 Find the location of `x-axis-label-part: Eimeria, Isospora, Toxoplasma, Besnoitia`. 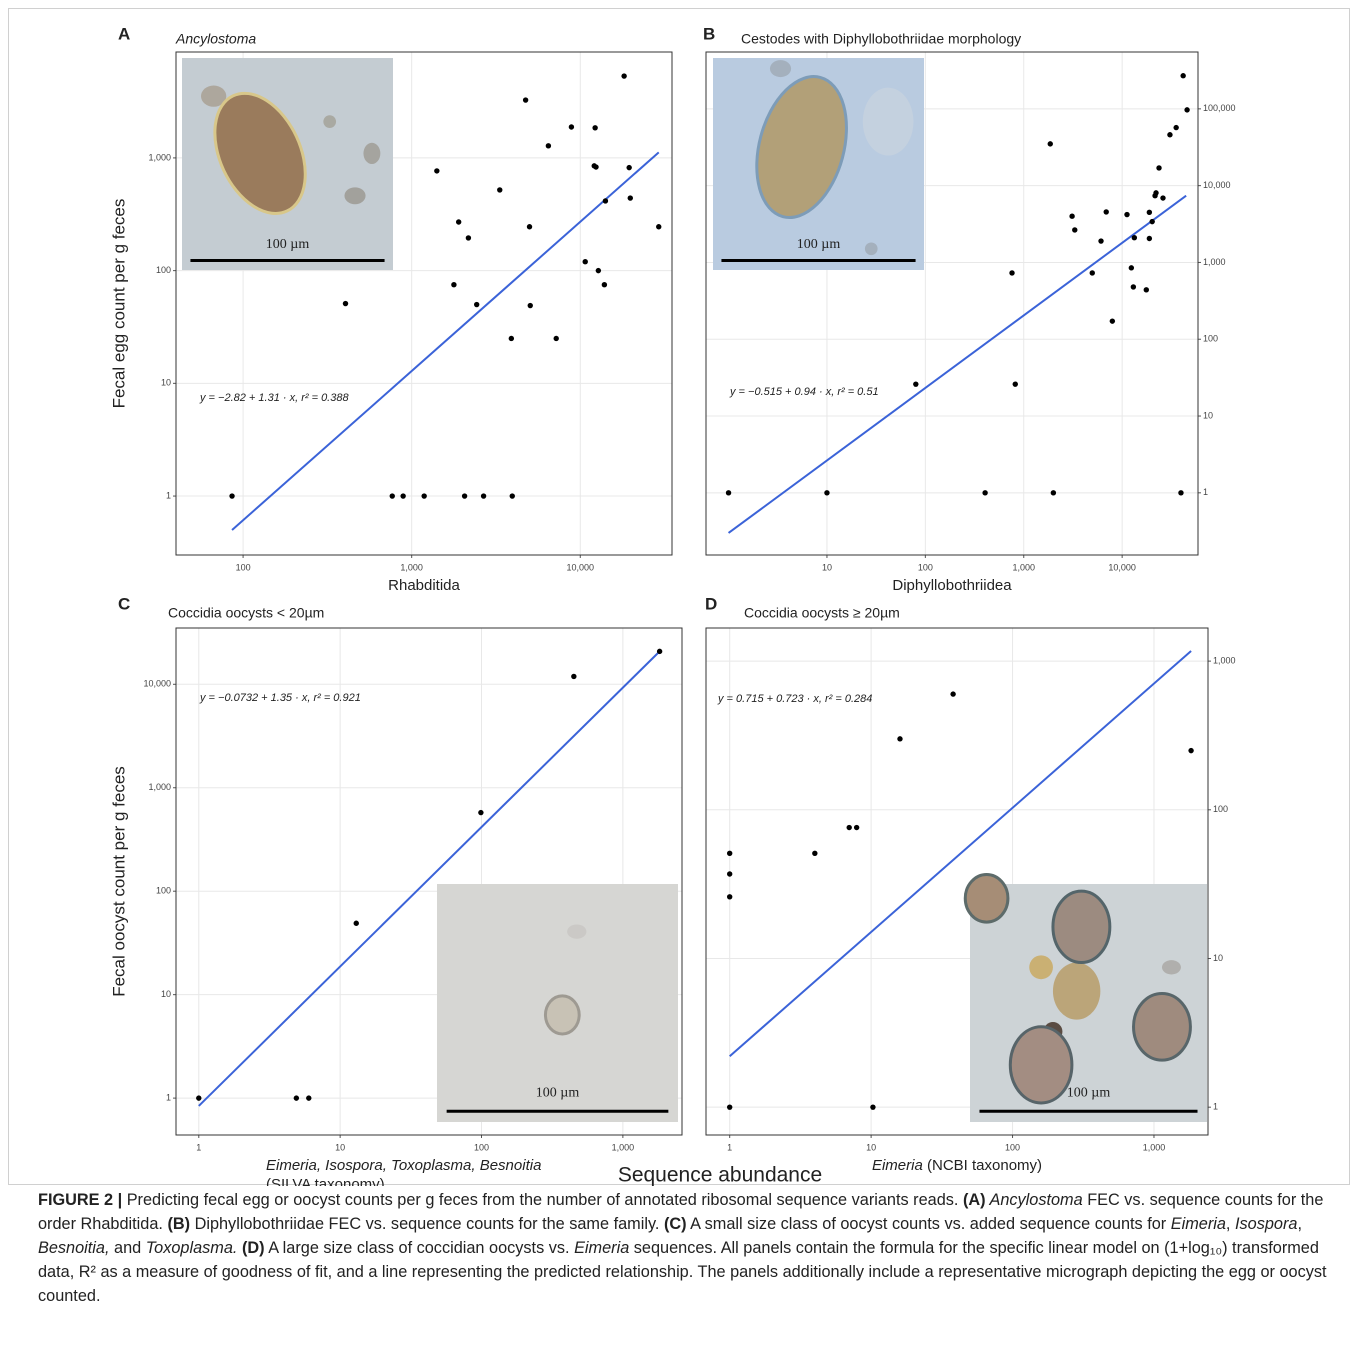

x-axis-label-part: Eimeria, Isospora, Toxoplasma, Besnoitia is located at coordinates (403, 1165).